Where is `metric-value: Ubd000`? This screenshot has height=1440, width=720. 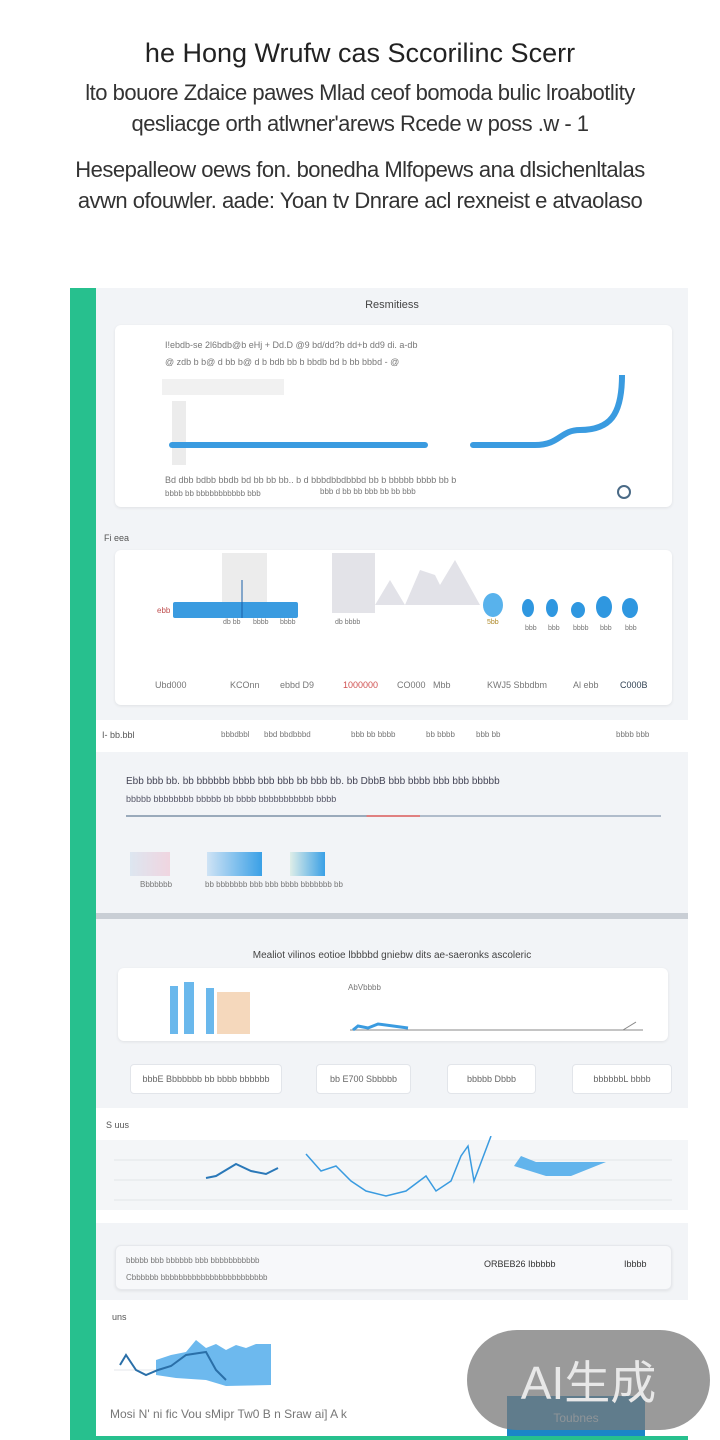 metric-value: Ubd000 is located at coordinates (171, 685).